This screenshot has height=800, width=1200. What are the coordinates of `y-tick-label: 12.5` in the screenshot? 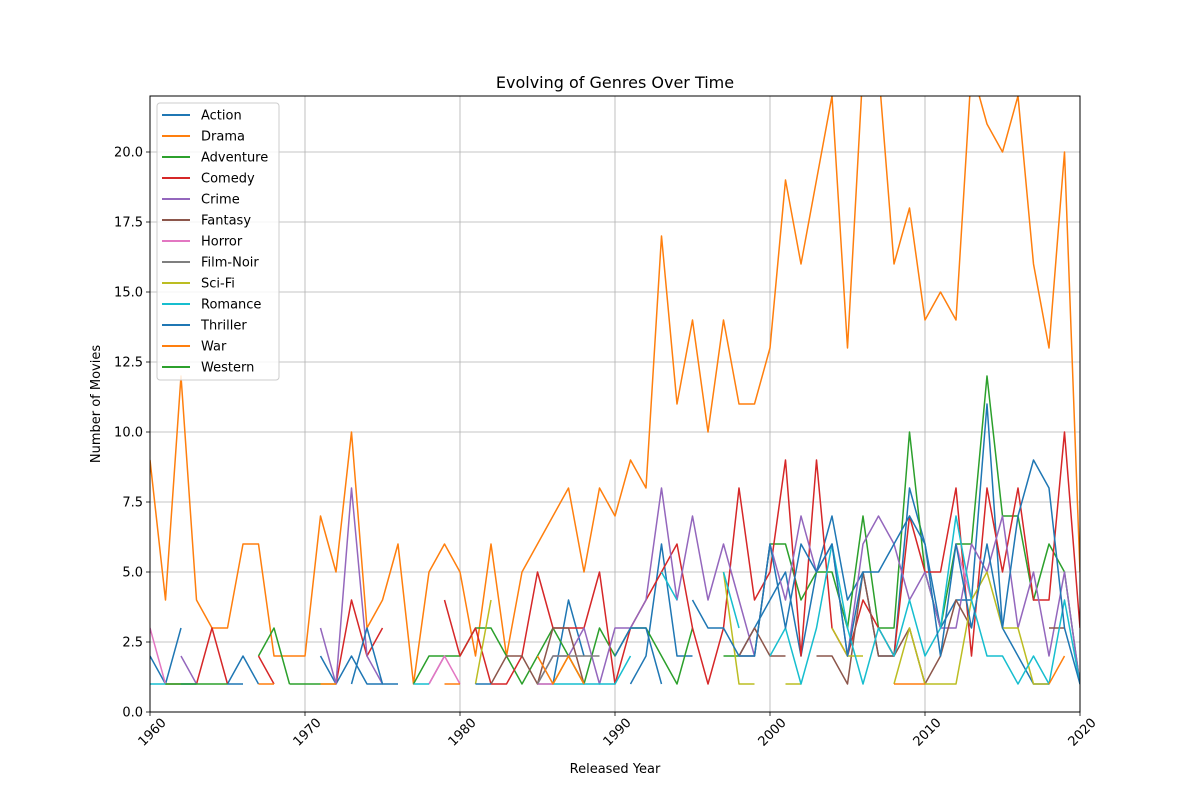 It's located at (128, 363).